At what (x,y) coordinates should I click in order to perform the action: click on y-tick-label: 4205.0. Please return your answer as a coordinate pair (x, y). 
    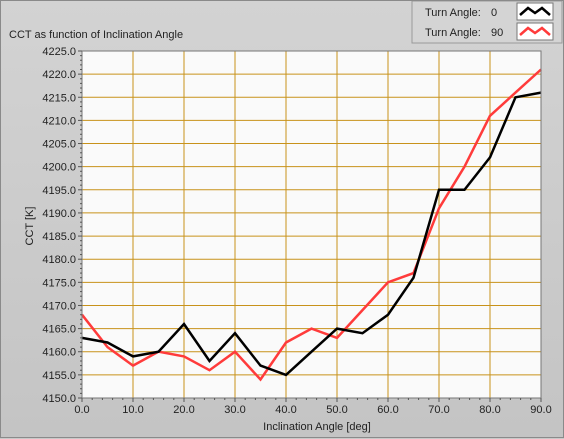
    Looking at the image, I should click on (59, 145).